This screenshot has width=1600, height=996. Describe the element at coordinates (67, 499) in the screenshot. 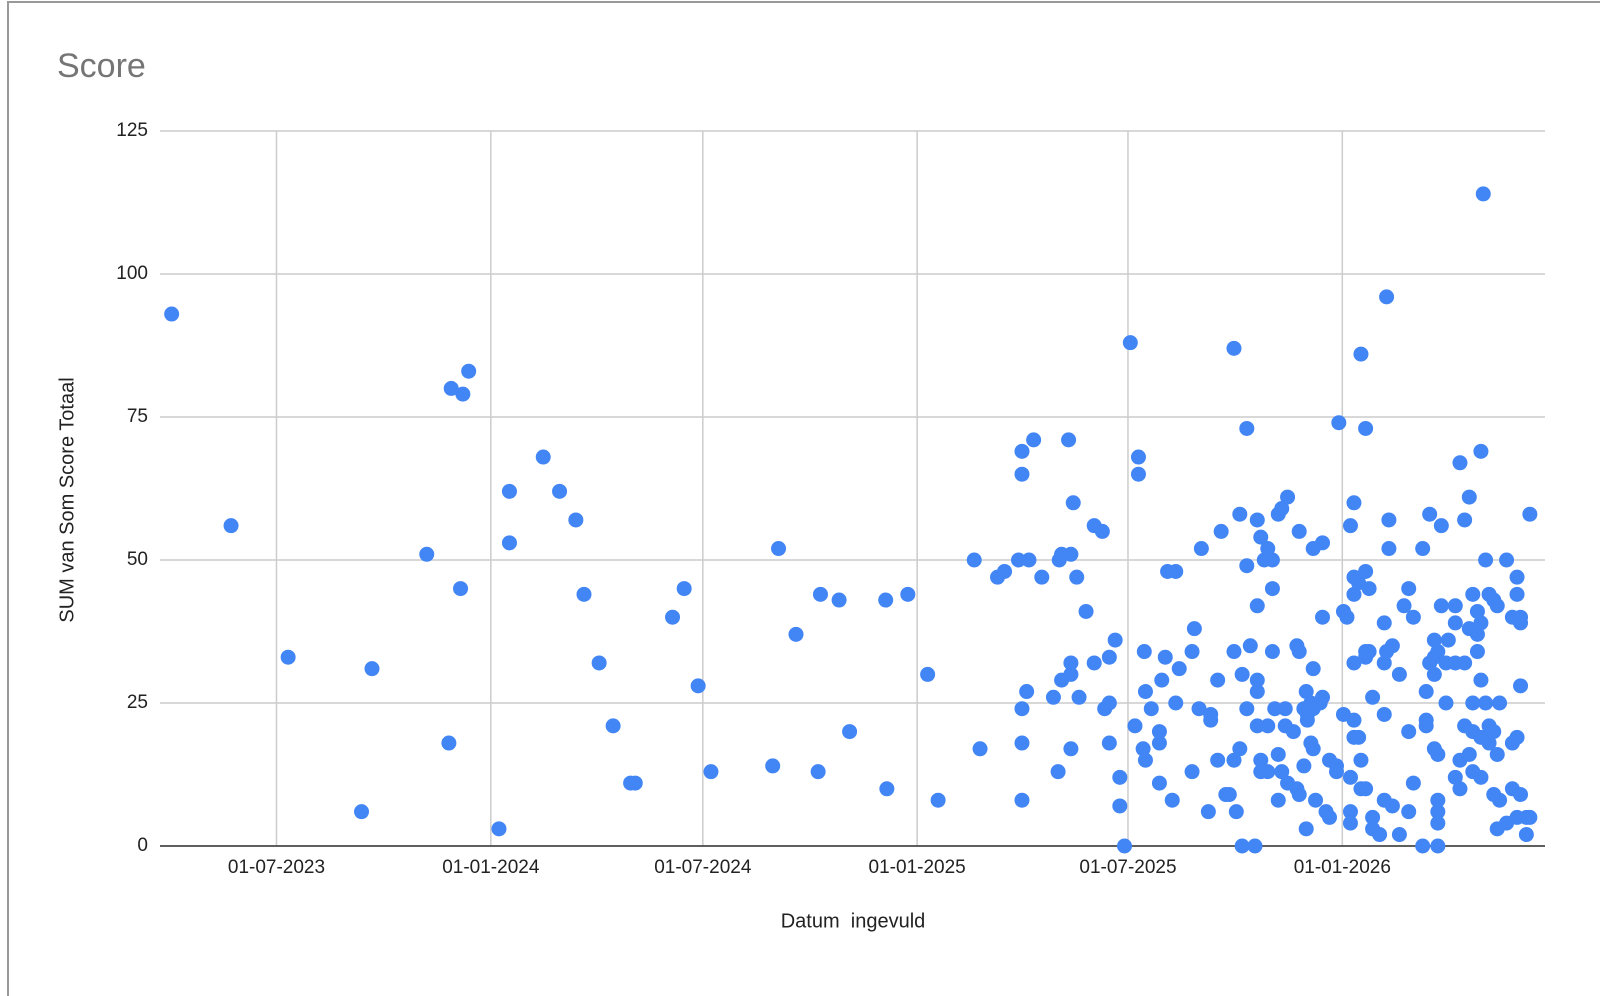

I see `y-axis-label: SUM van Som Score Totaal` at that location.